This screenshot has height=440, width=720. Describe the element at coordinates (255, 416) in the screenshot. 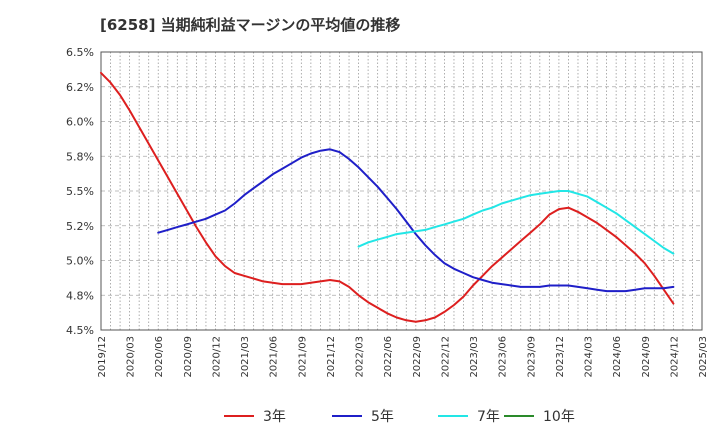

I see `legend-item: 3年` at that location.